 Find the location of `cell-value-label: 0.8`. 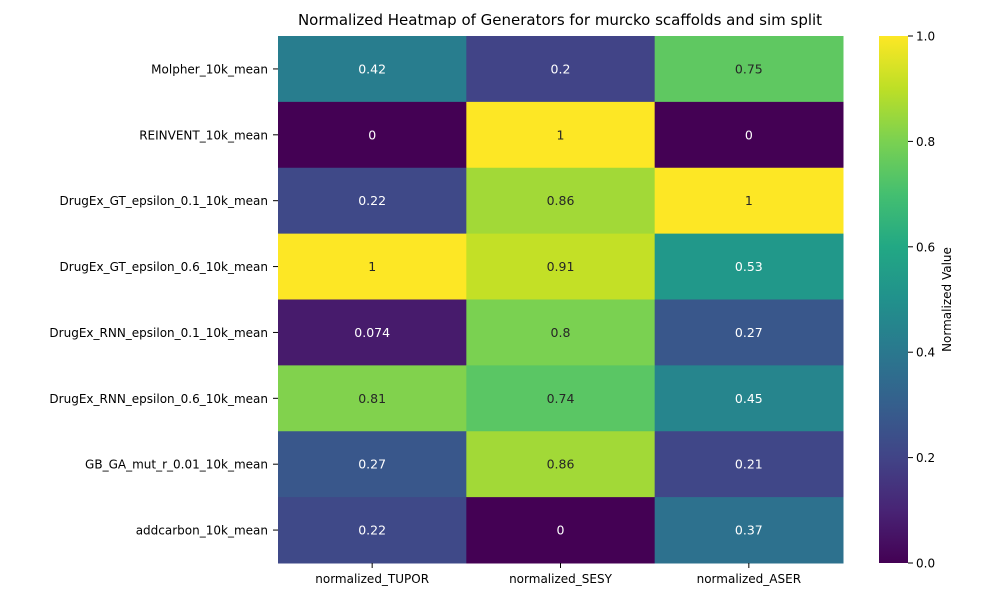

cell-value-label: 0.8 is located at coordinates (561, 332).